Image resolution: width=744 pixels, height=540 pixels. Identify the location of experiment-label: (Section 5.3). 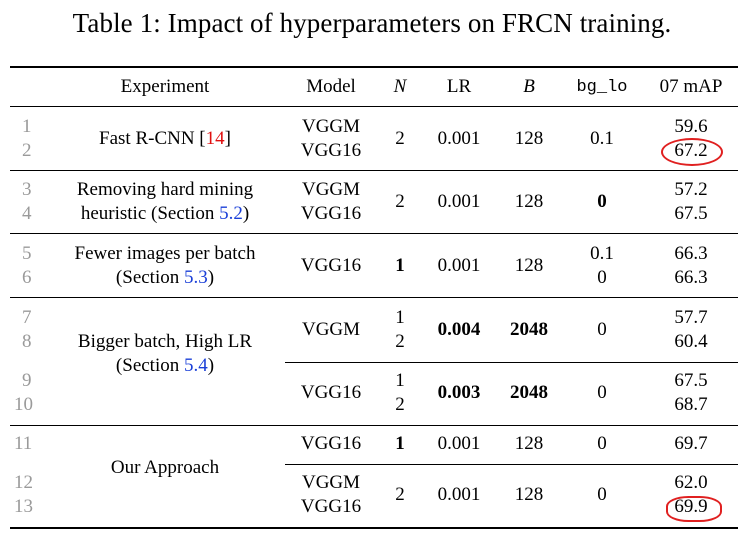
(165, 277).